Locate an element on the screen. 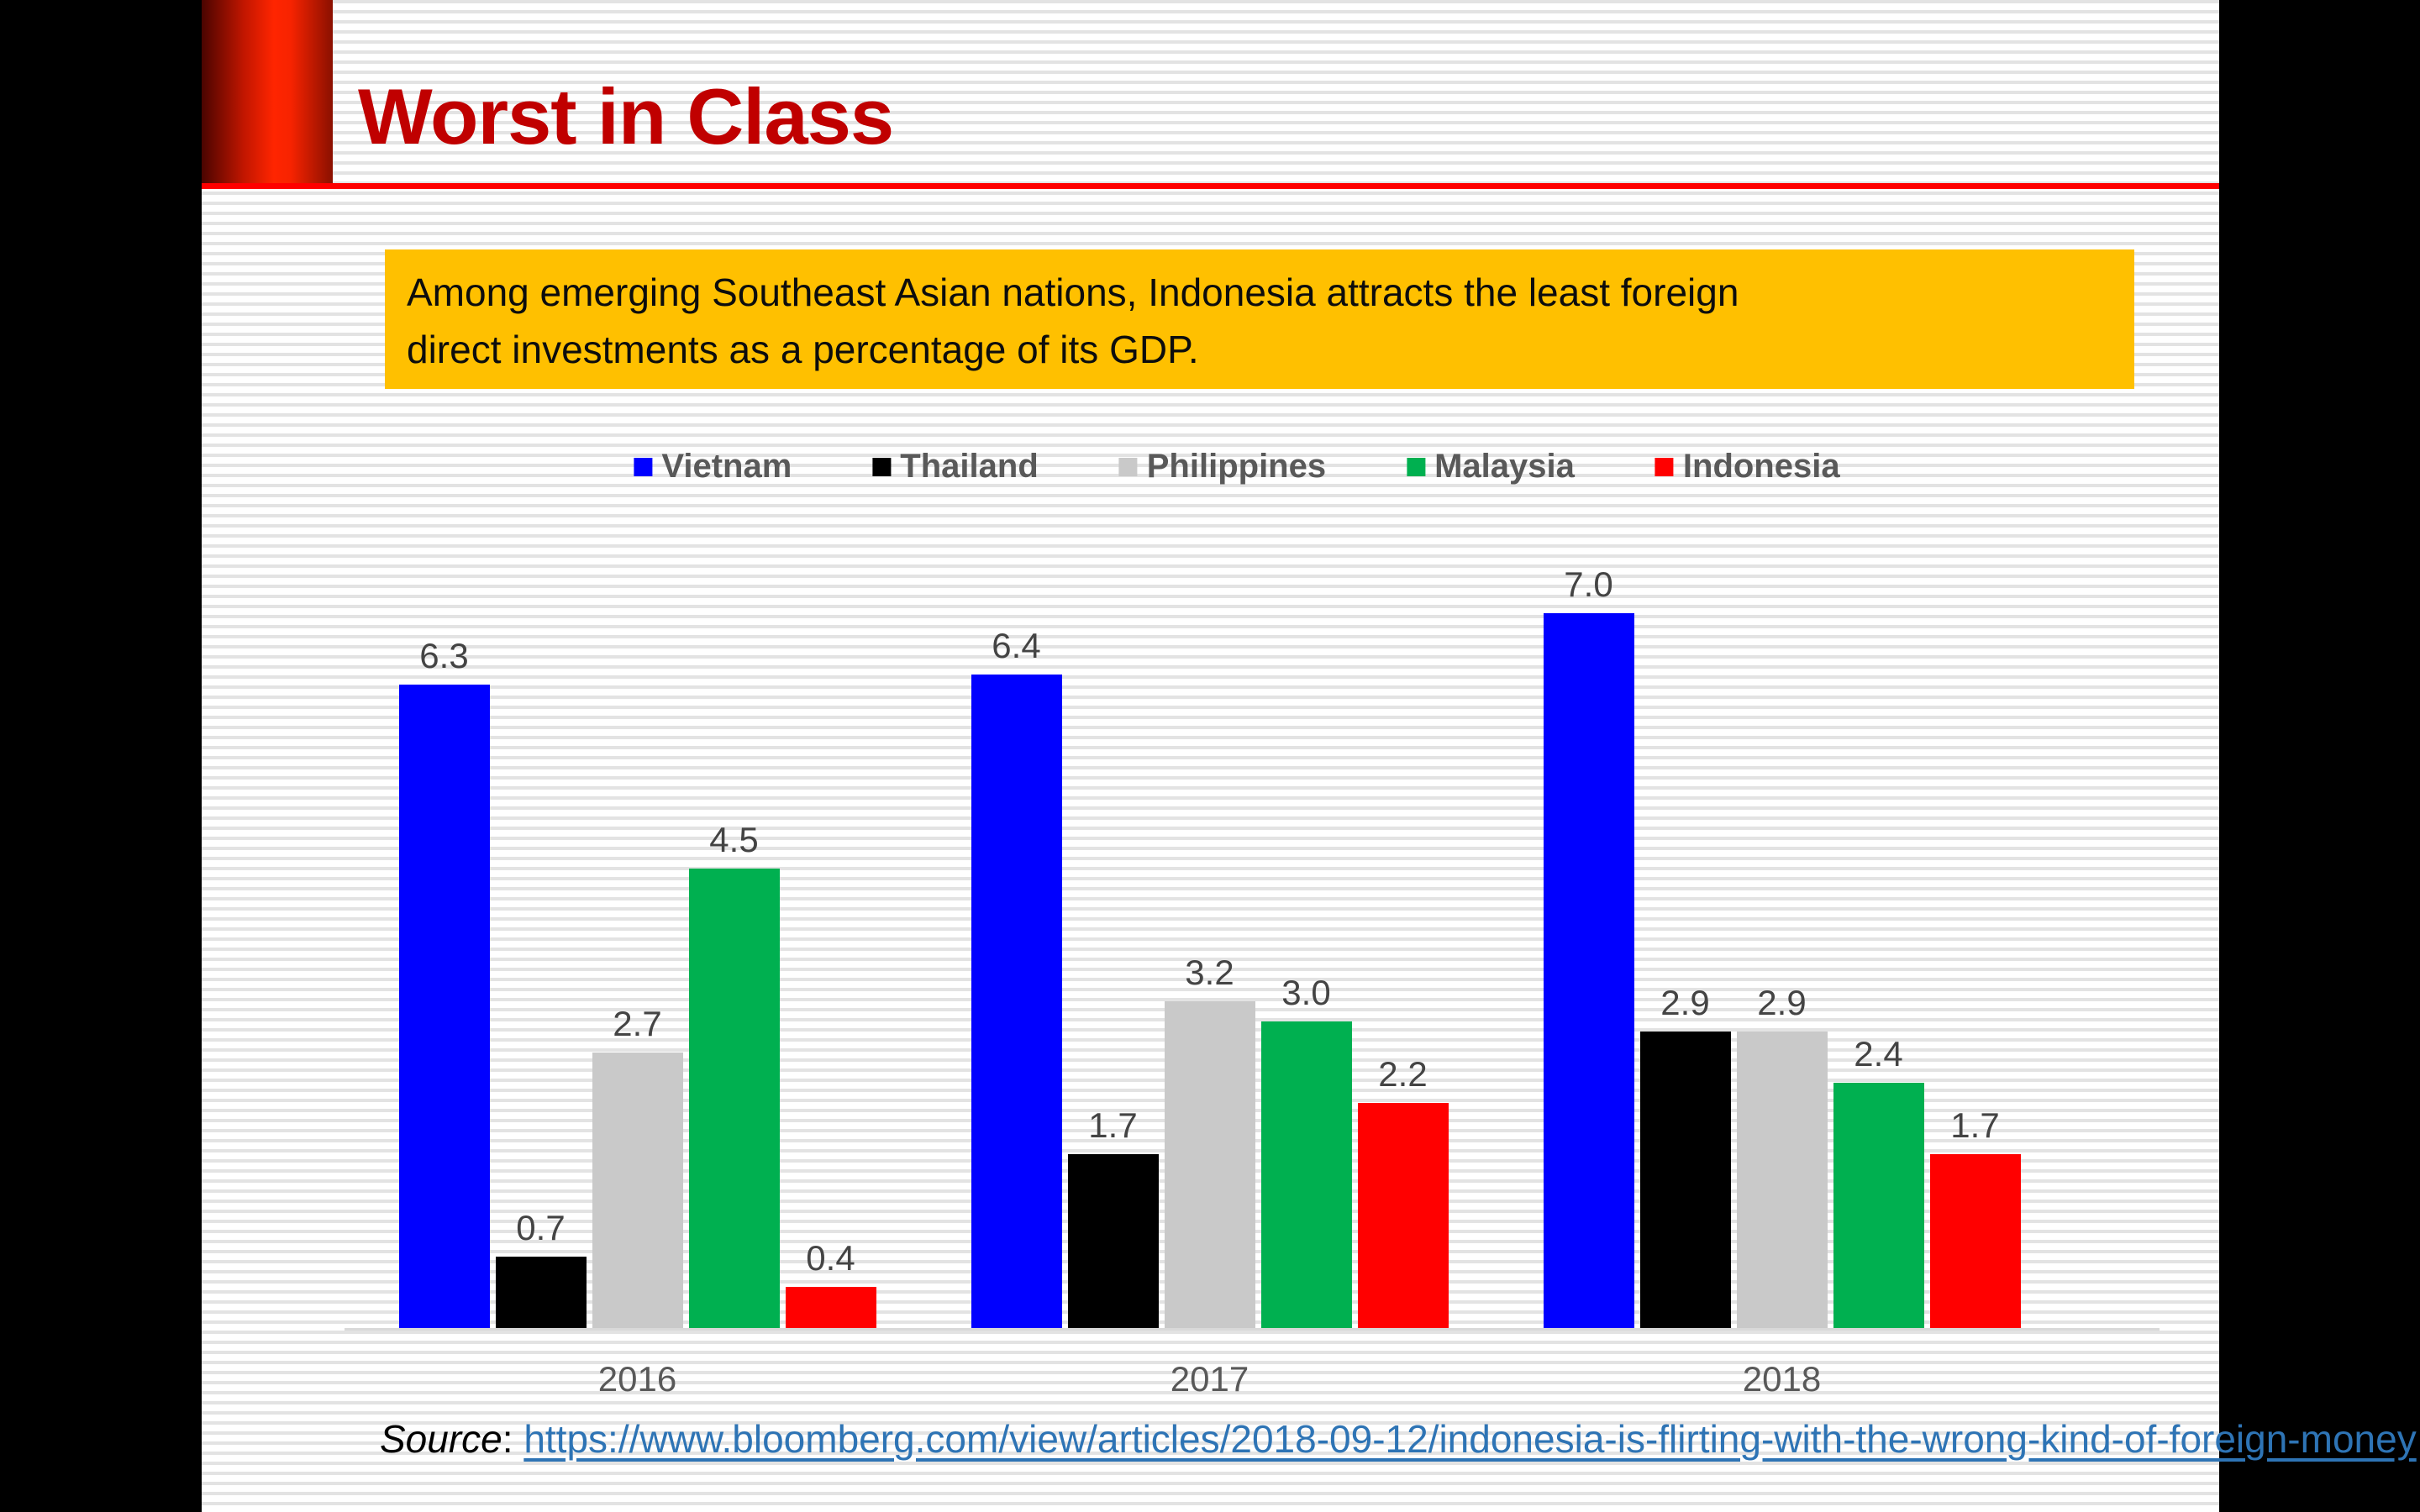 Image resolution: width=2420 pixels, height=1512 pixels. bar-malaysia-2017 is located at coordinates (1306, 1174).